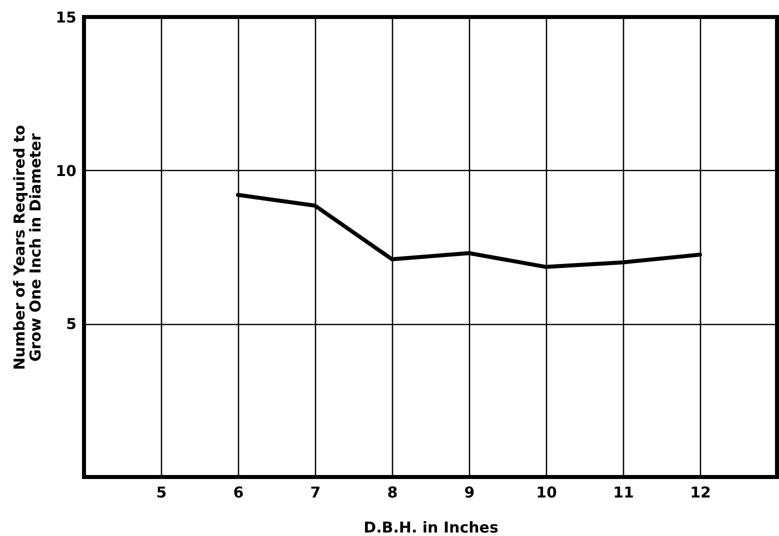 This screenshot has width=779, height=536. I want to click on x-tick-label: 7, so click(315, 493).